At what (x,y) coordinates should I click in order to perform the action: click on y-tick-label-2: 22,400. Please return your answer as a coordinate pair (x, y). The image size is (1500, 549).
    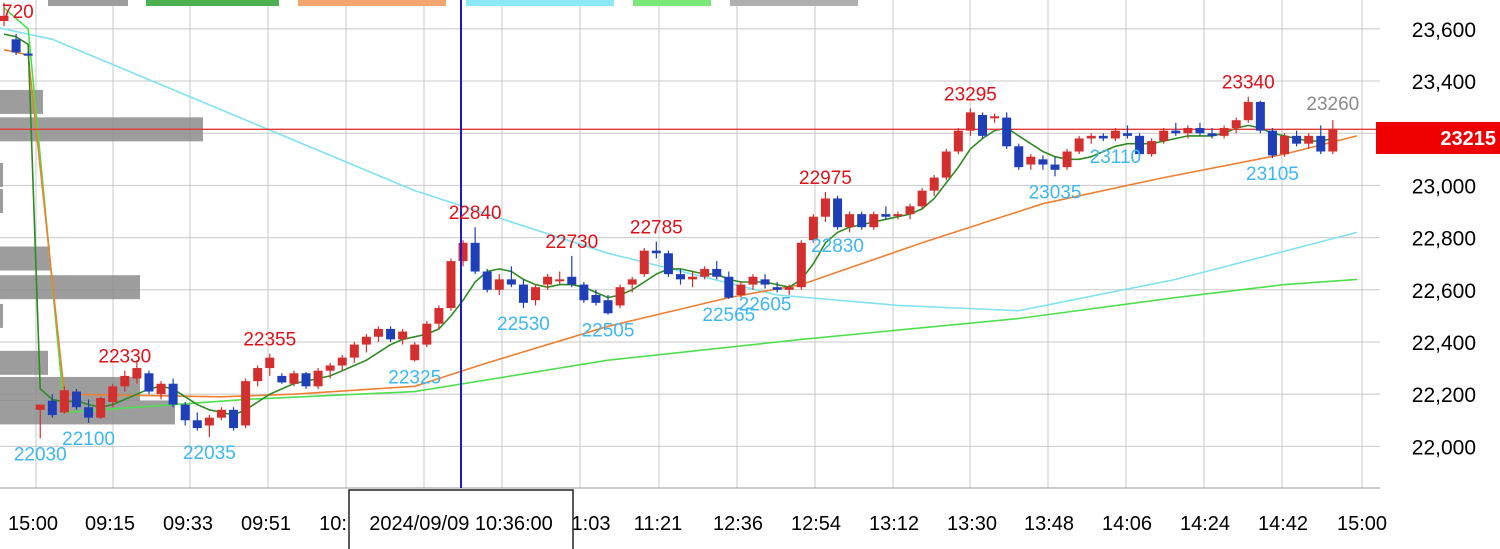
    Looking at the image, I should click on (1444, 343).